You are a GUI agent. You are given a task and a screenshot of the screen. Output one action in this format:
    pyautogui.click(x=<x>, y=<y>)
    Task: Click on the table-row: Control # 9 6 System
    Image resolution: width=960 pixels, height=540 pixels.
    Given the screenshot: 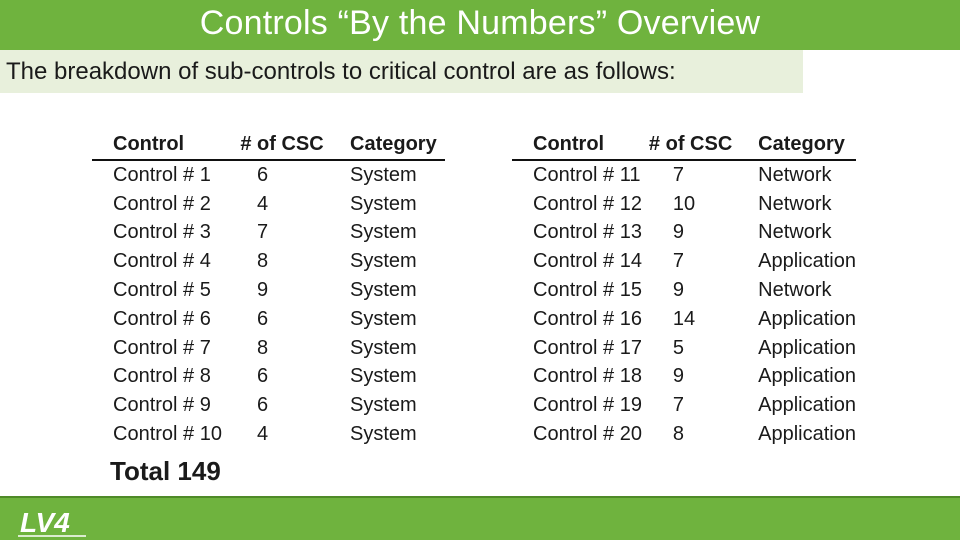 What is the action you would take?
    pyautogui.click(x=268, y=405)
    